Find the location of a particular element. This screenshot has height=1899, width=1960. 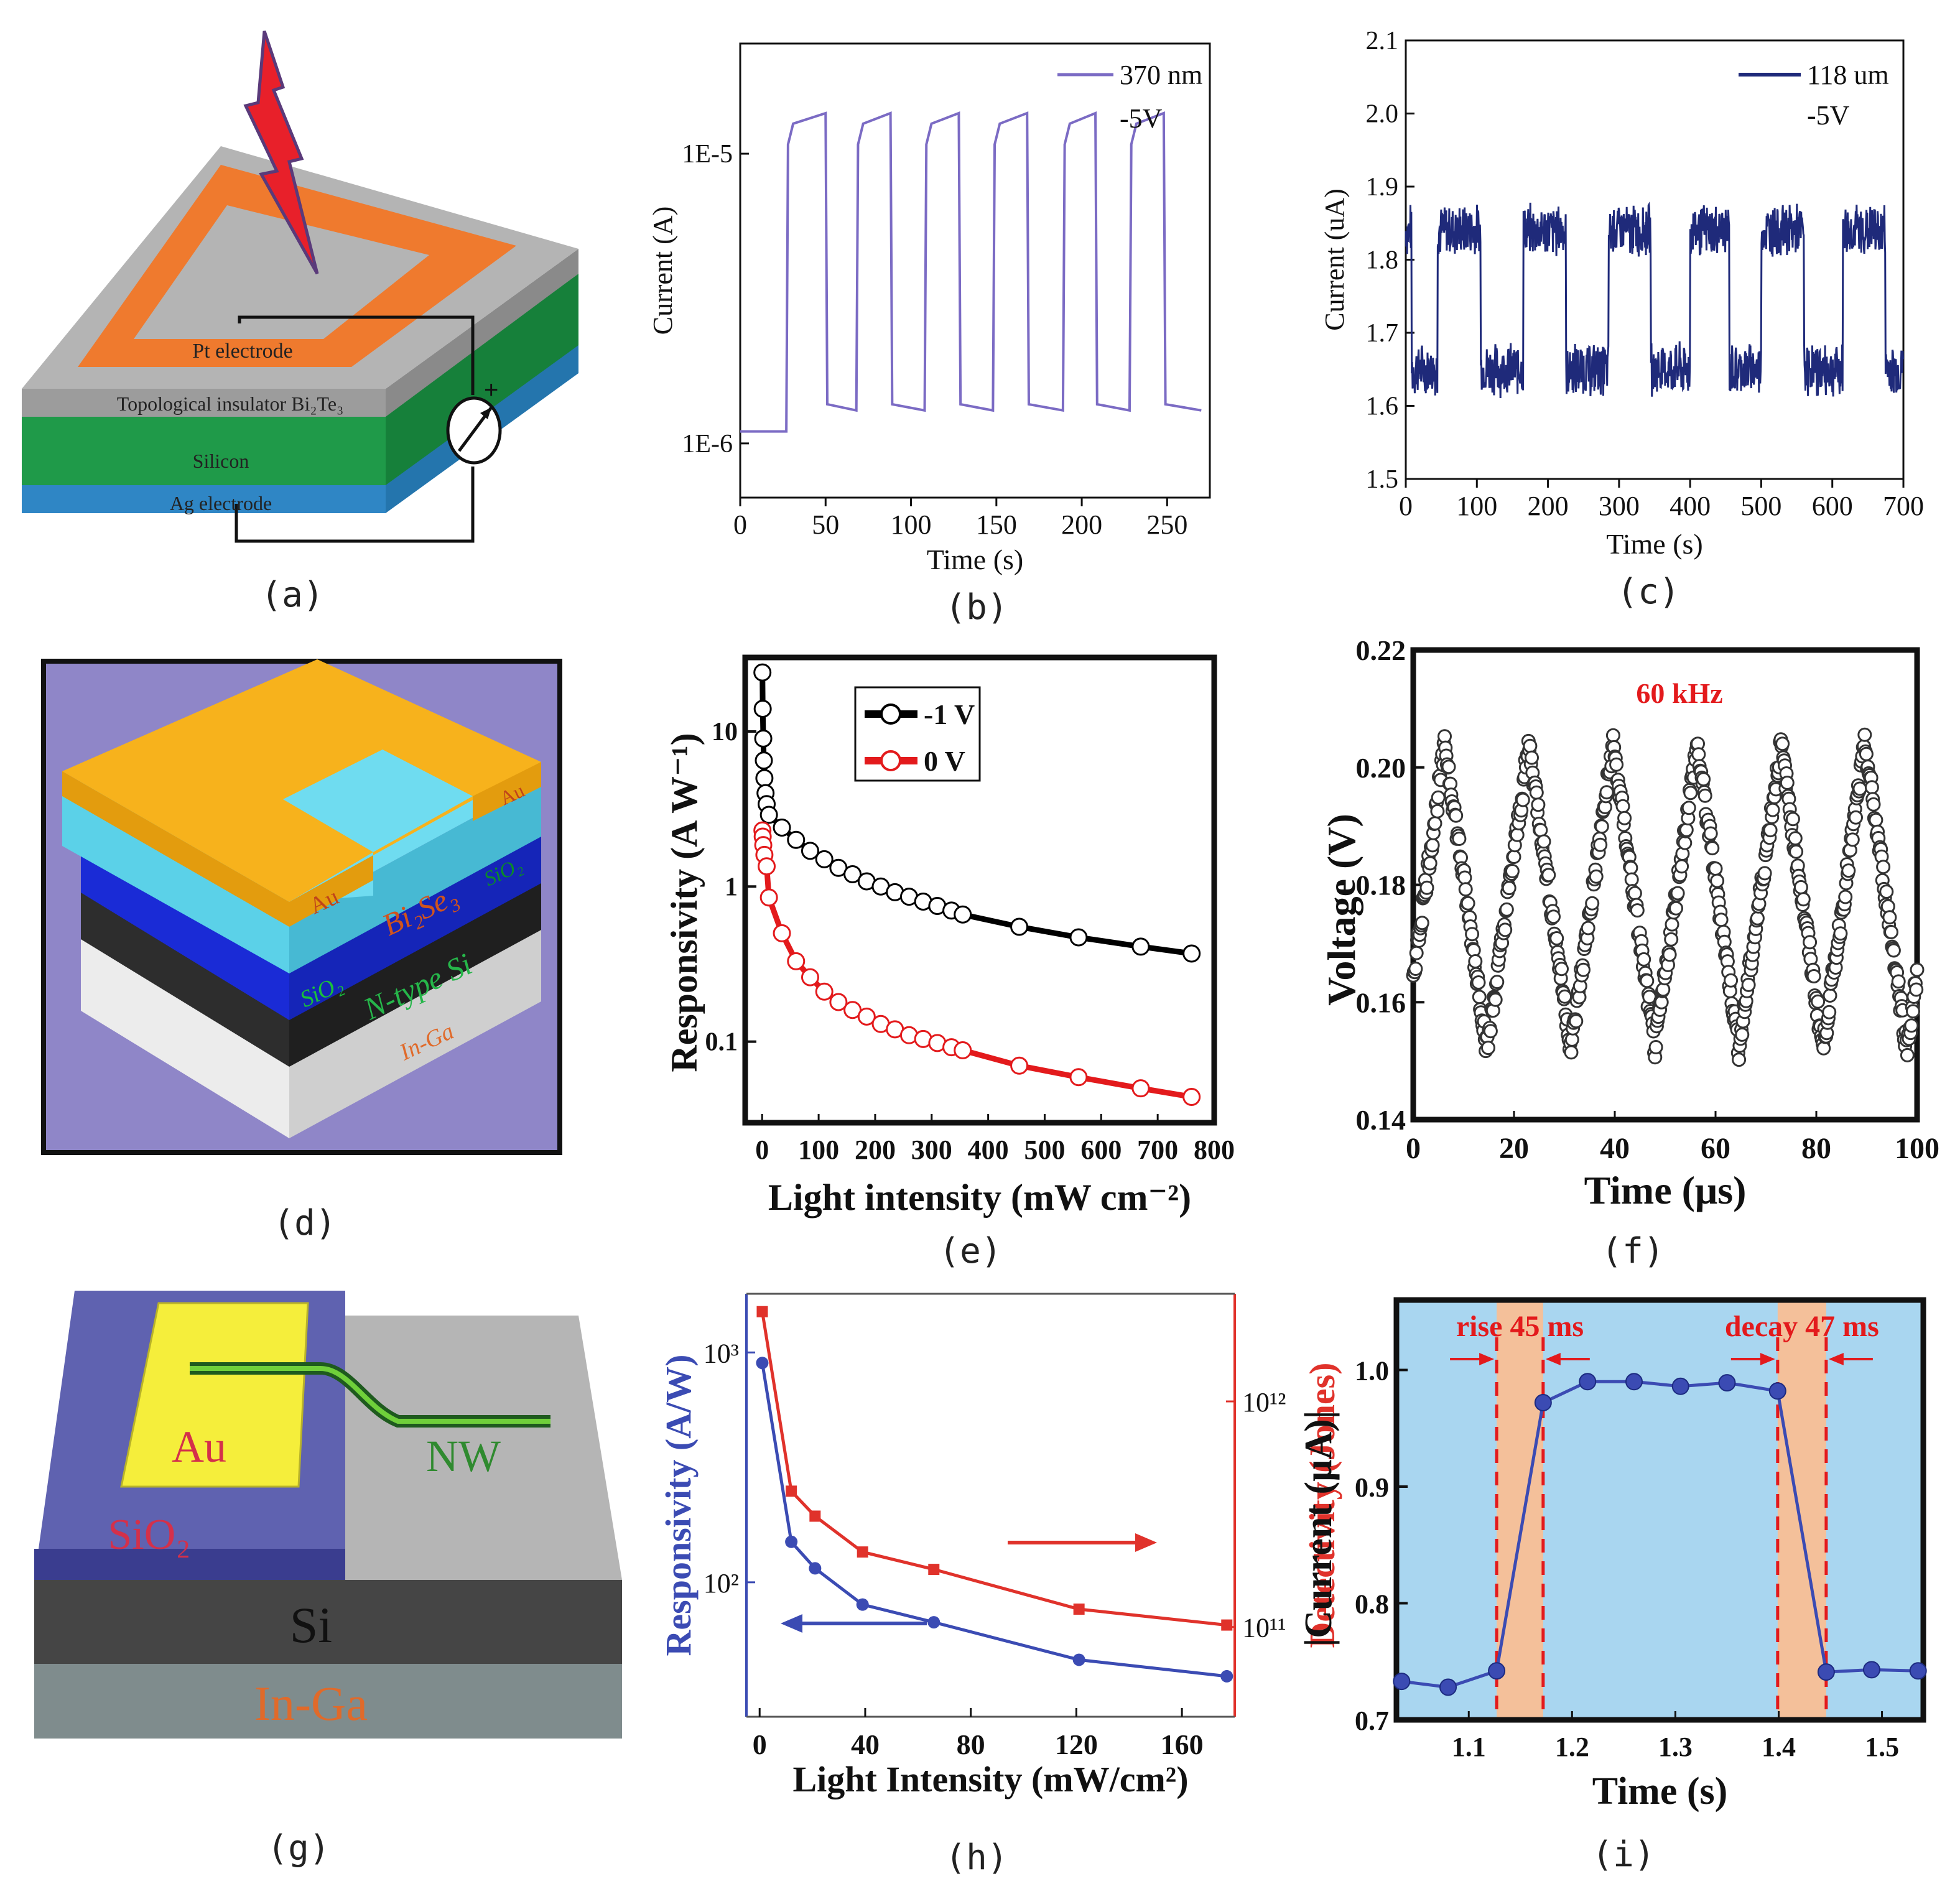

plot-frame-e is located at coordinates (979, 890).